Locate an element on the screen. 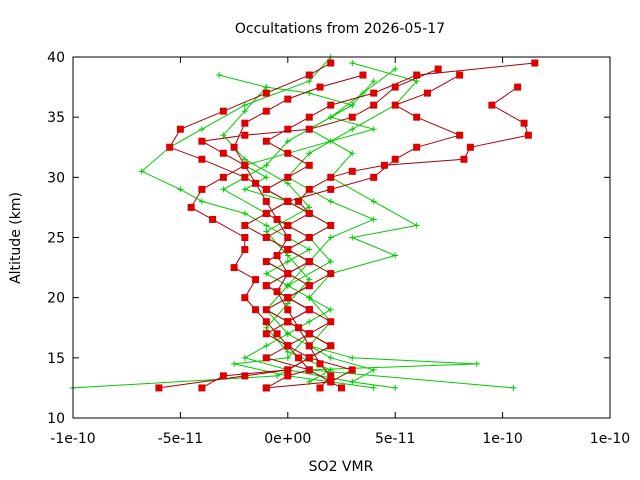 This screenshot has height=480, width=640. y-tick-label: 15 is located at coordinates (56, 359).